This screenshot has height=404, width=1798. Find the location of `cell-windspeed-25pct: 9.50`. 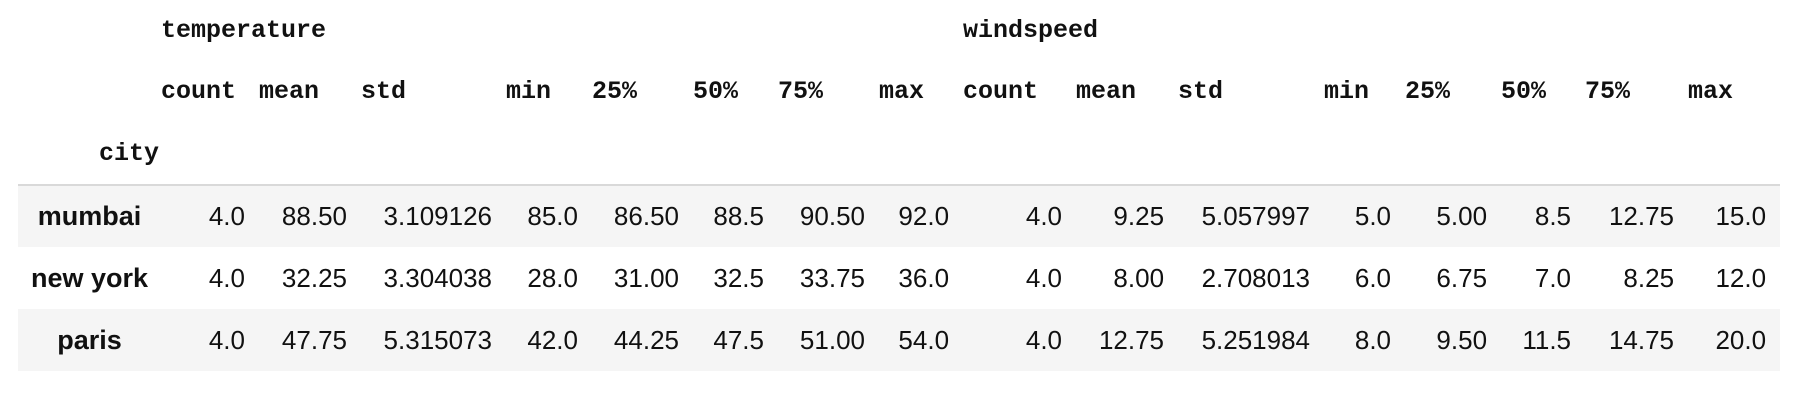

cell-windspeed-25pct: 9.50 is located at coordinates (1462, 339).